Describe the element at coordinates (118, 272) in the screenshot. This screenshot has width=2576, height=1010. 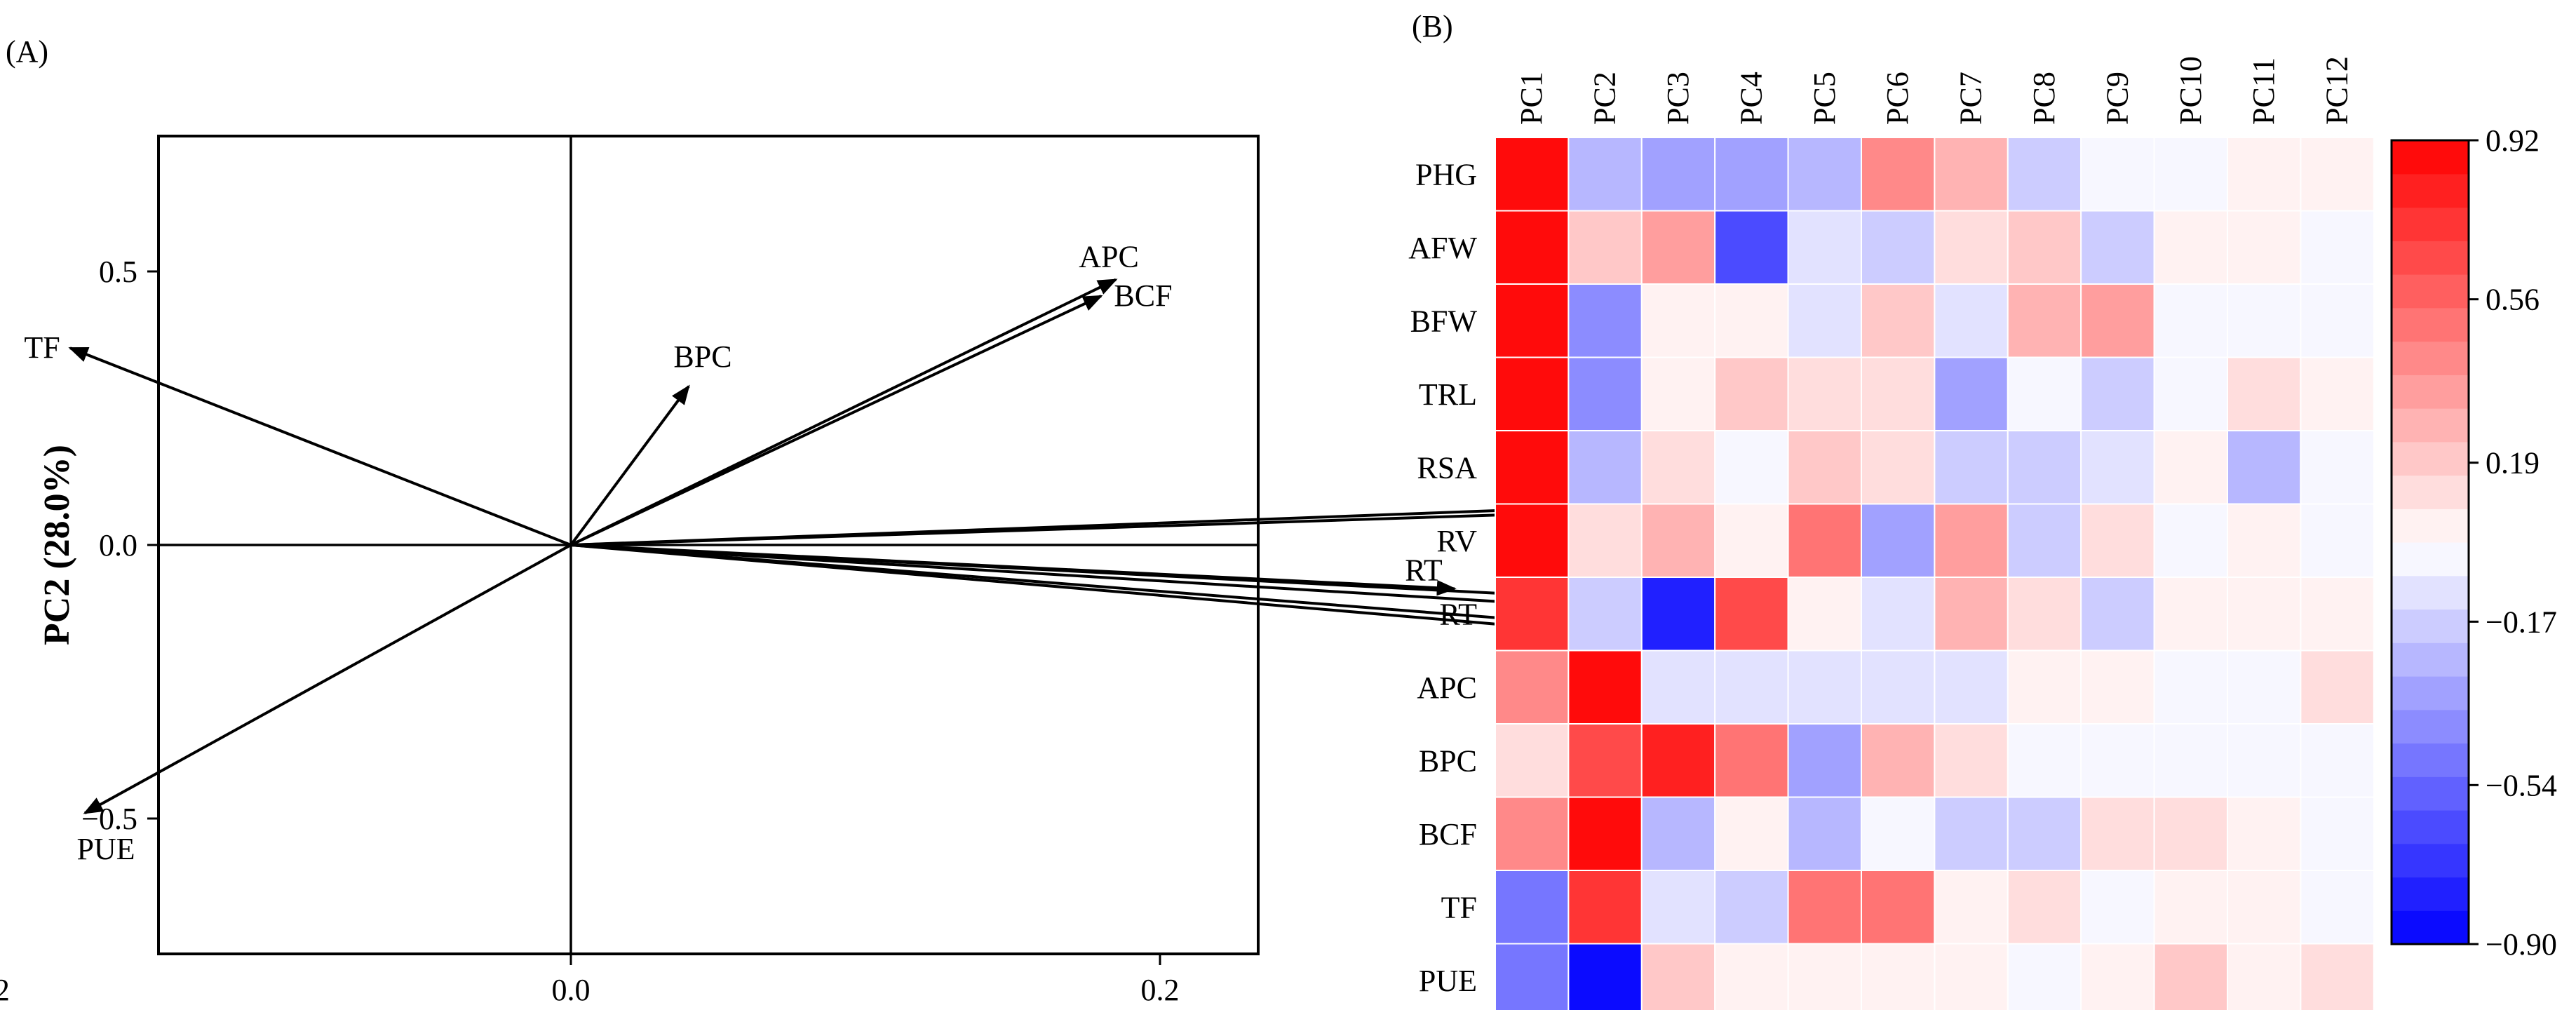
I see `y-tick-label: 0.5` at that location.